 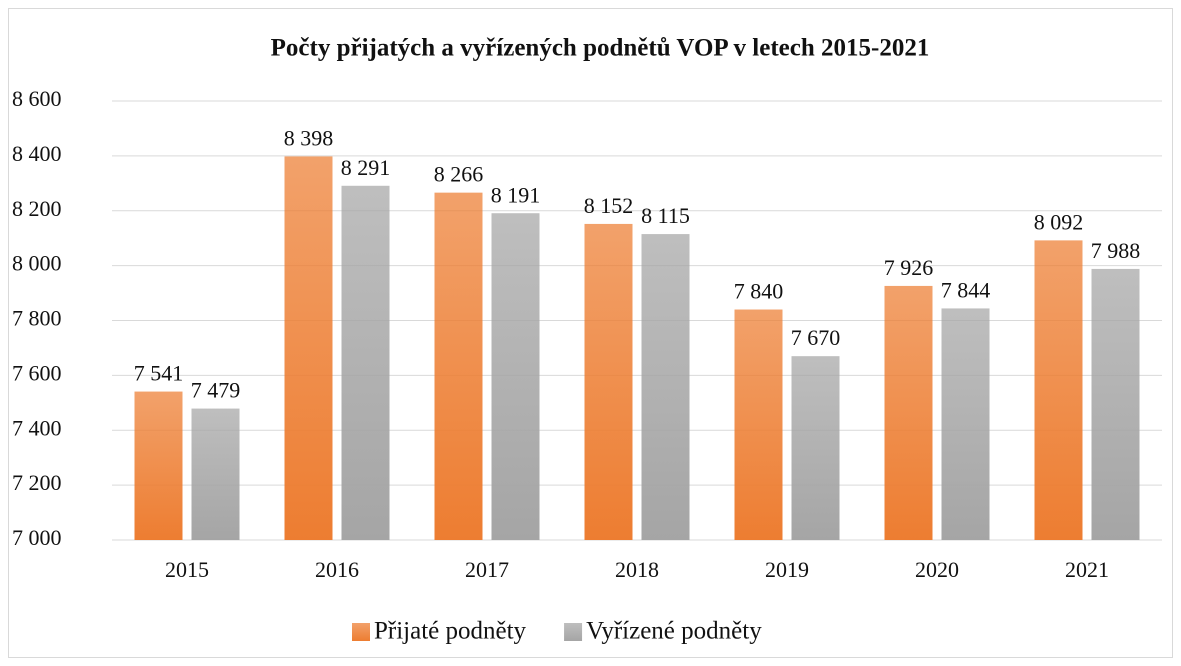 What do you see at coordinates (37, 263) in the screenshot?
I see `y-tick-label: 8 000` at bounding box center [37, 263].